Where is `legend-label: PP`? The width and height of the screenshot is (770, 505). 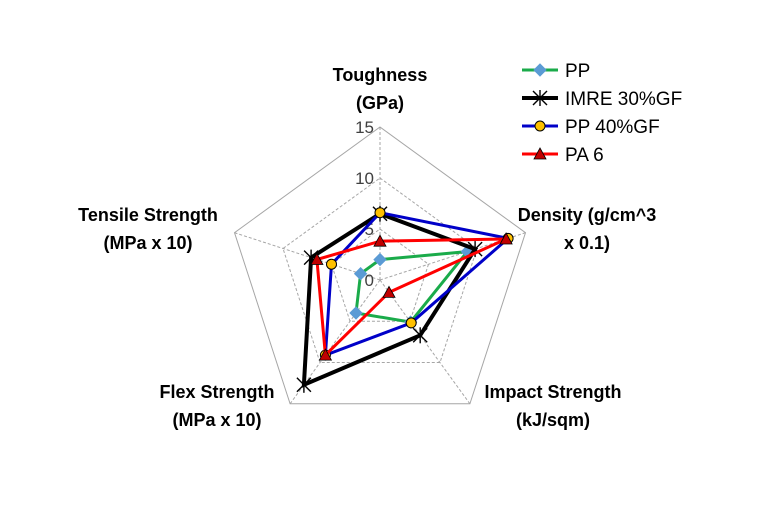
legend-label: PP is located at coordinates (577, 71).